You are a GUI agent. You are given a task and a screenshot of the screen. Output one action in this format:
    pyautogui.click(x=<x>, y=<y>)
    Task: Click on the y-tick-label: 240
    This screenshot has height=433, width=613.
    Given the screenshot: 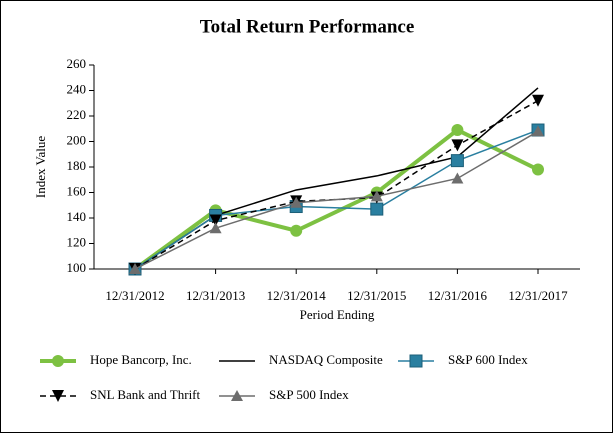 What is the action you would take?
    pyautogui.click(x=77, y=88)
    